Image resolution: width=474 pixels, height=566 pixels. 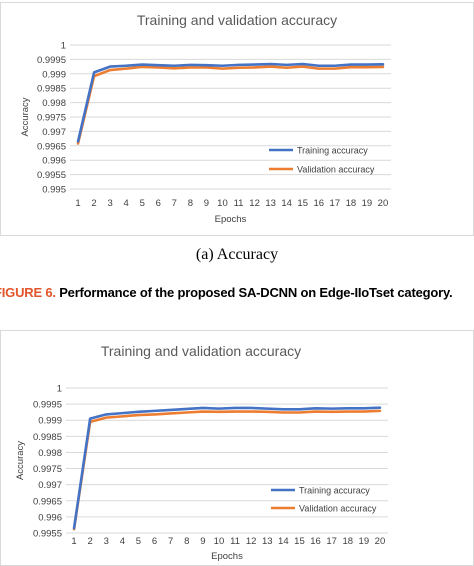 I want to click on chart-b-y-tick-label: 1, so click(x=59, y=389).